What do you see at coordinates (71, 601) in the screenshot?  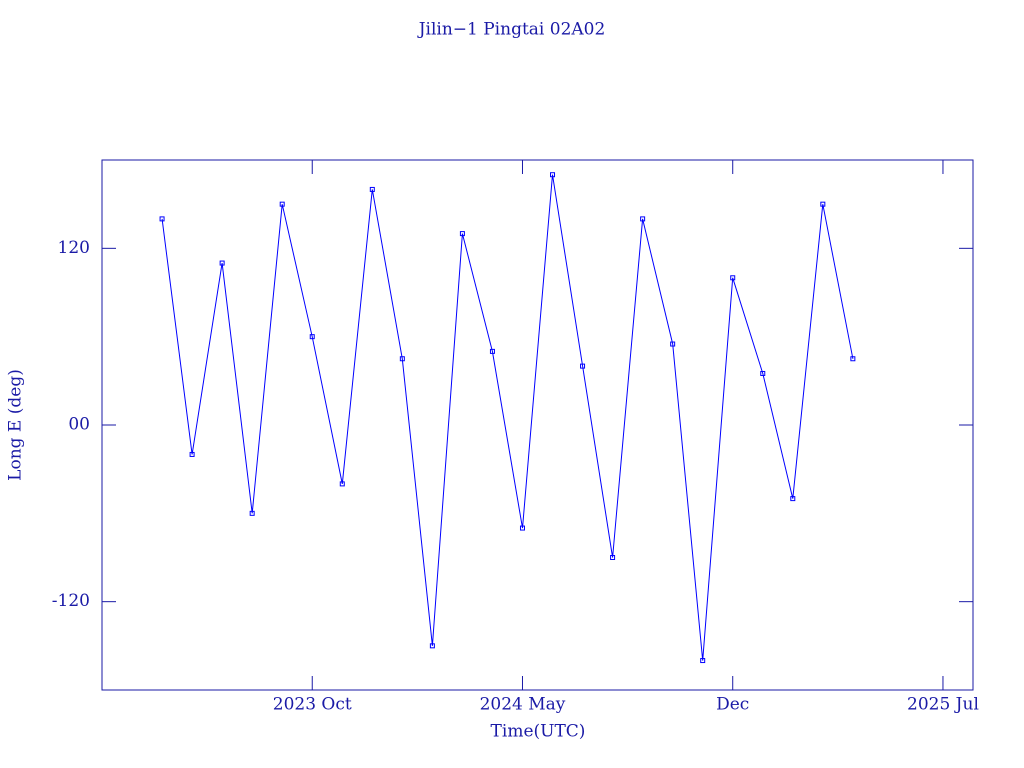 I see `y-tick-label: -120` at bounding box center [71, 601].